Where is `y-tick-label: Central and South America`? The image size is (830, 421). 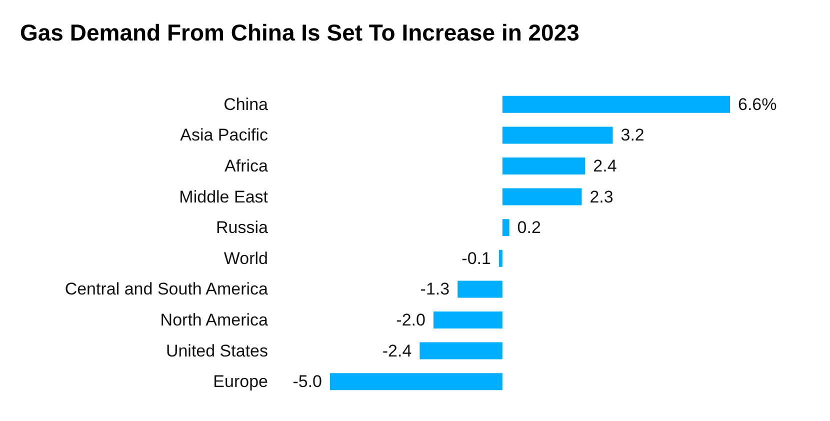
y-tick-label: Central and South America is located at coordinates (166, 289).